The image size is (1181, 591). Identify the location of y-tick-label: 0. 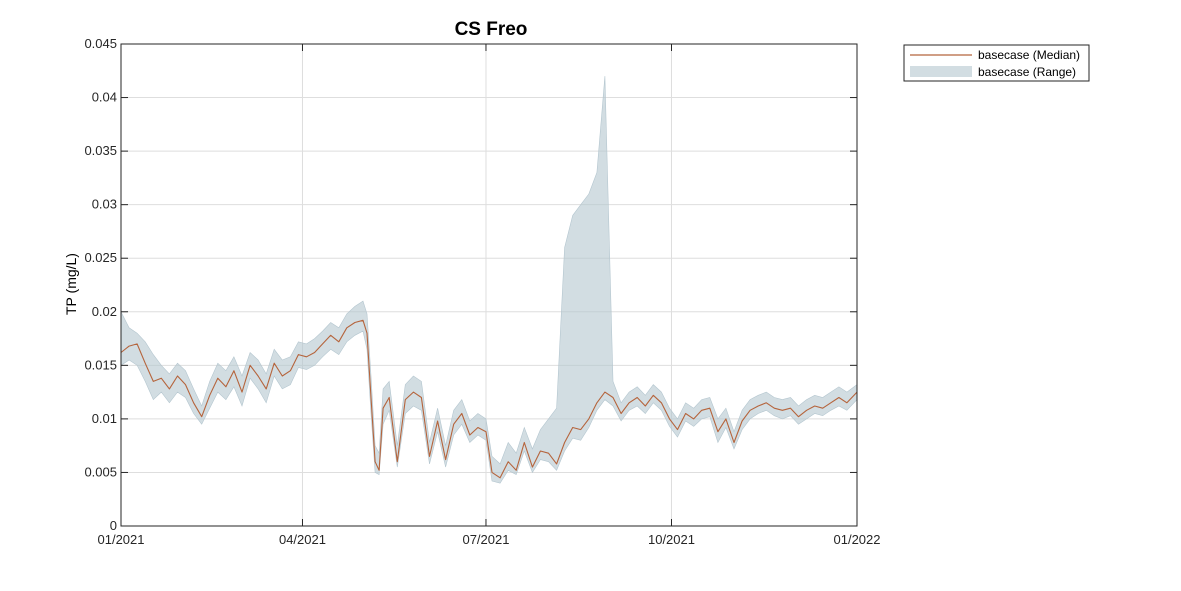
(113, 525).